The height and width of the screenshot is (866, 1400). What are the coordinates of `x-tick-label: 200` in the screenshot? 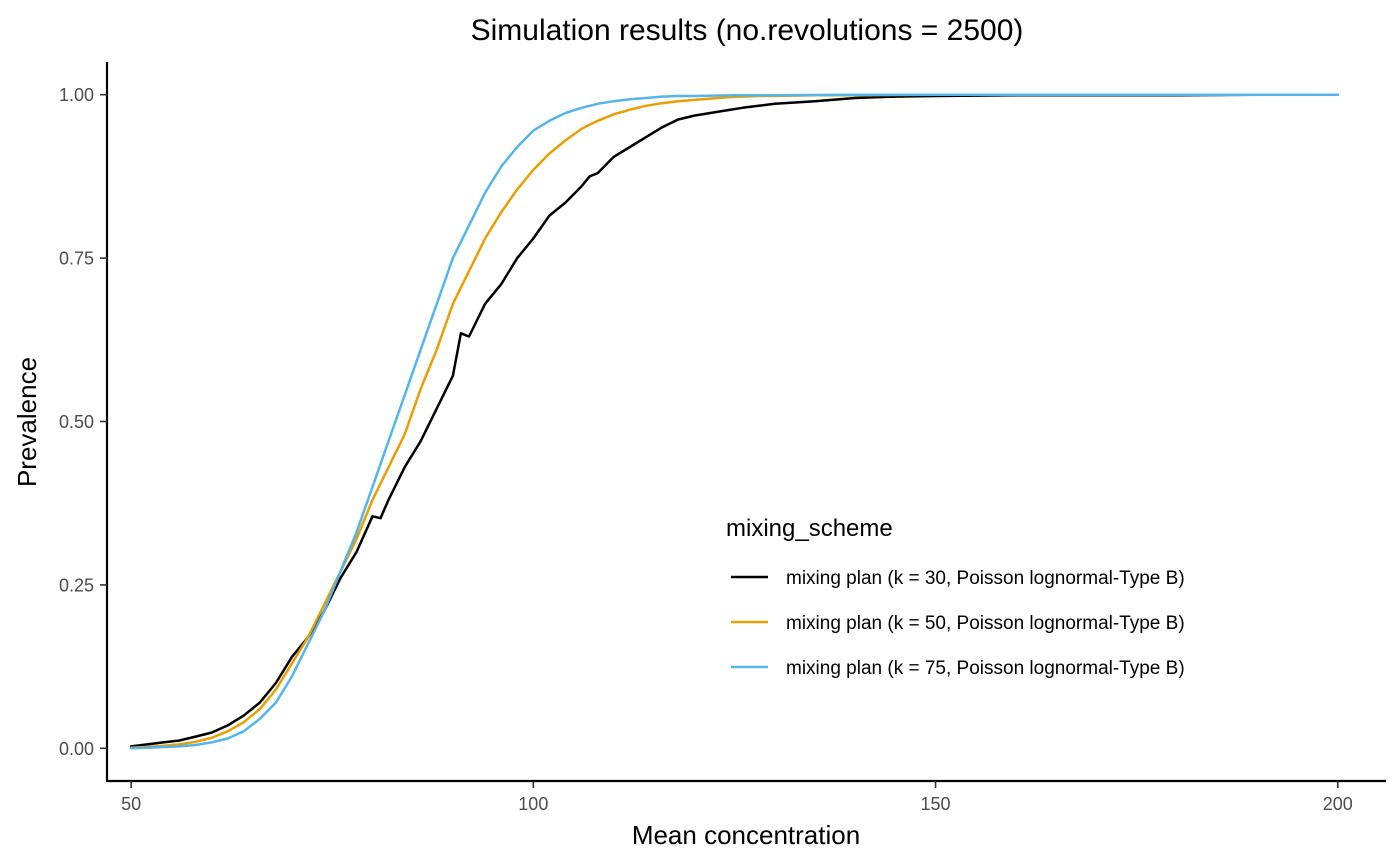 It's located at (1338, 804).